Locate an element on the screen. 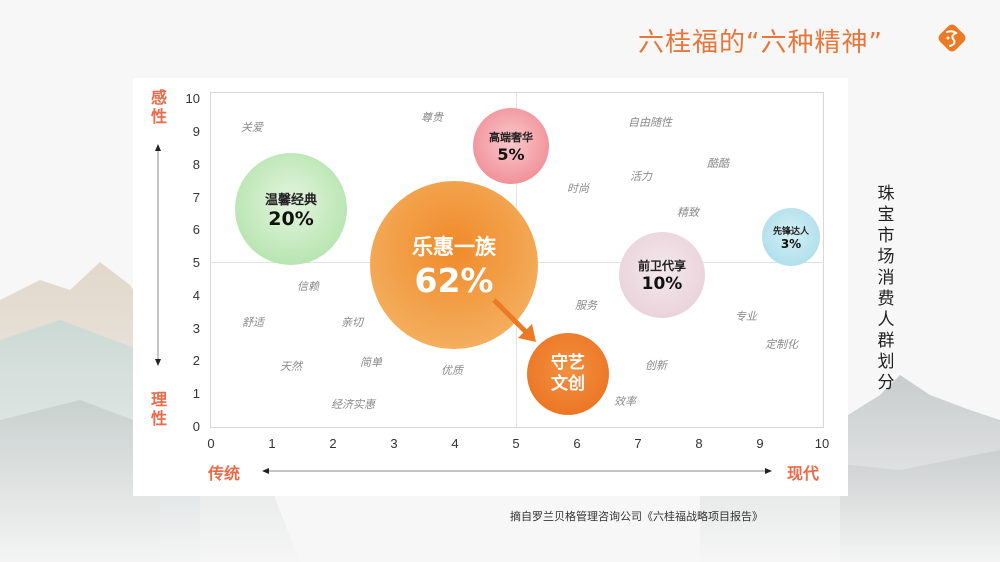  bubble-value-seekers: 乐惠一族 62% is located at coordinates (454, 265).